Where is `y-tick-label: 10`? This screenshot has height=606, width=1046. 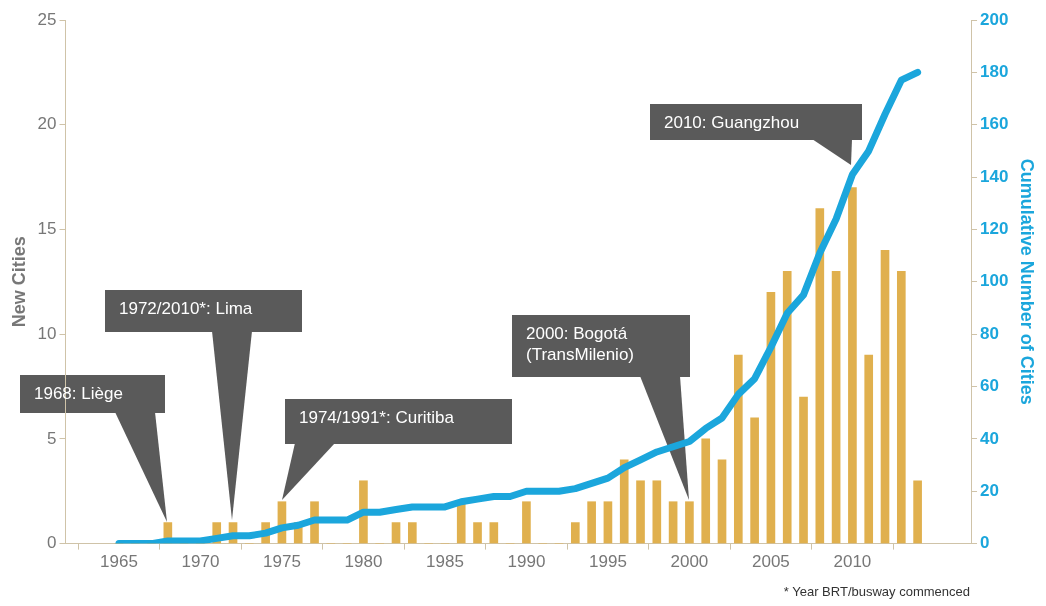 y-tick-label: 10 is located at coordinates (47, 333).